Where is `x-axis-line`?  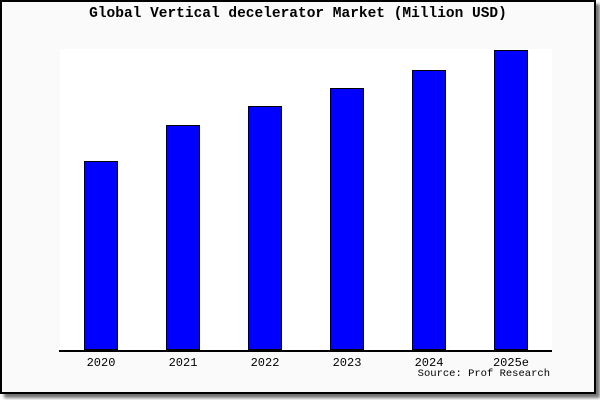 x-axis-line is located at coordinates (305, 351).